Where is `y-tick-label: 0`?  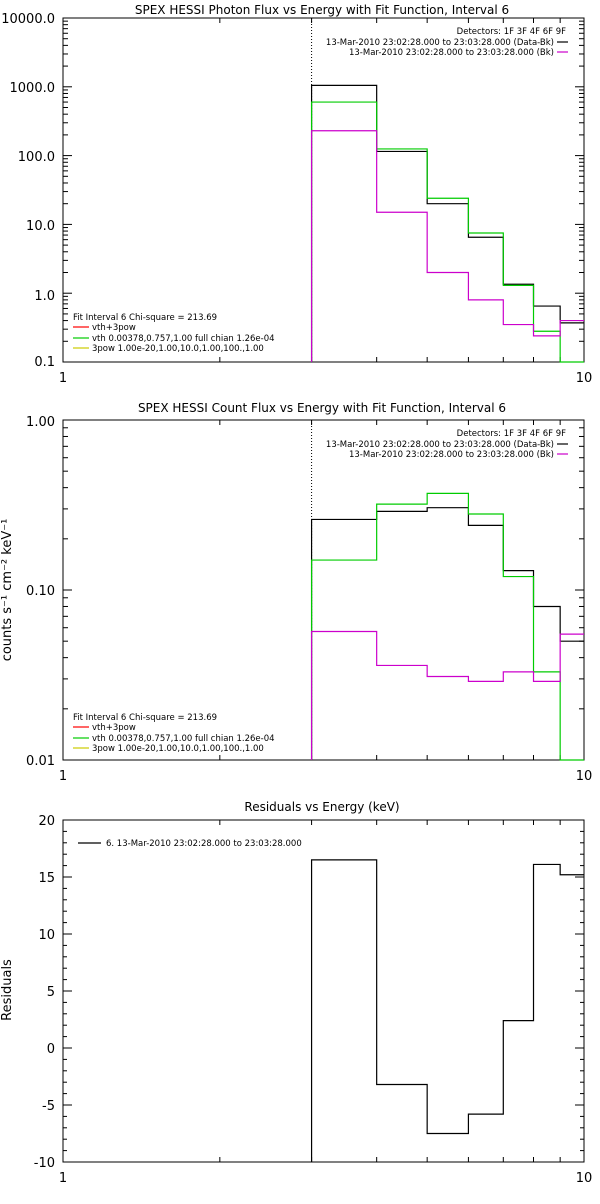 y-tick-label: 0 is located at coordinates (51, 1049).